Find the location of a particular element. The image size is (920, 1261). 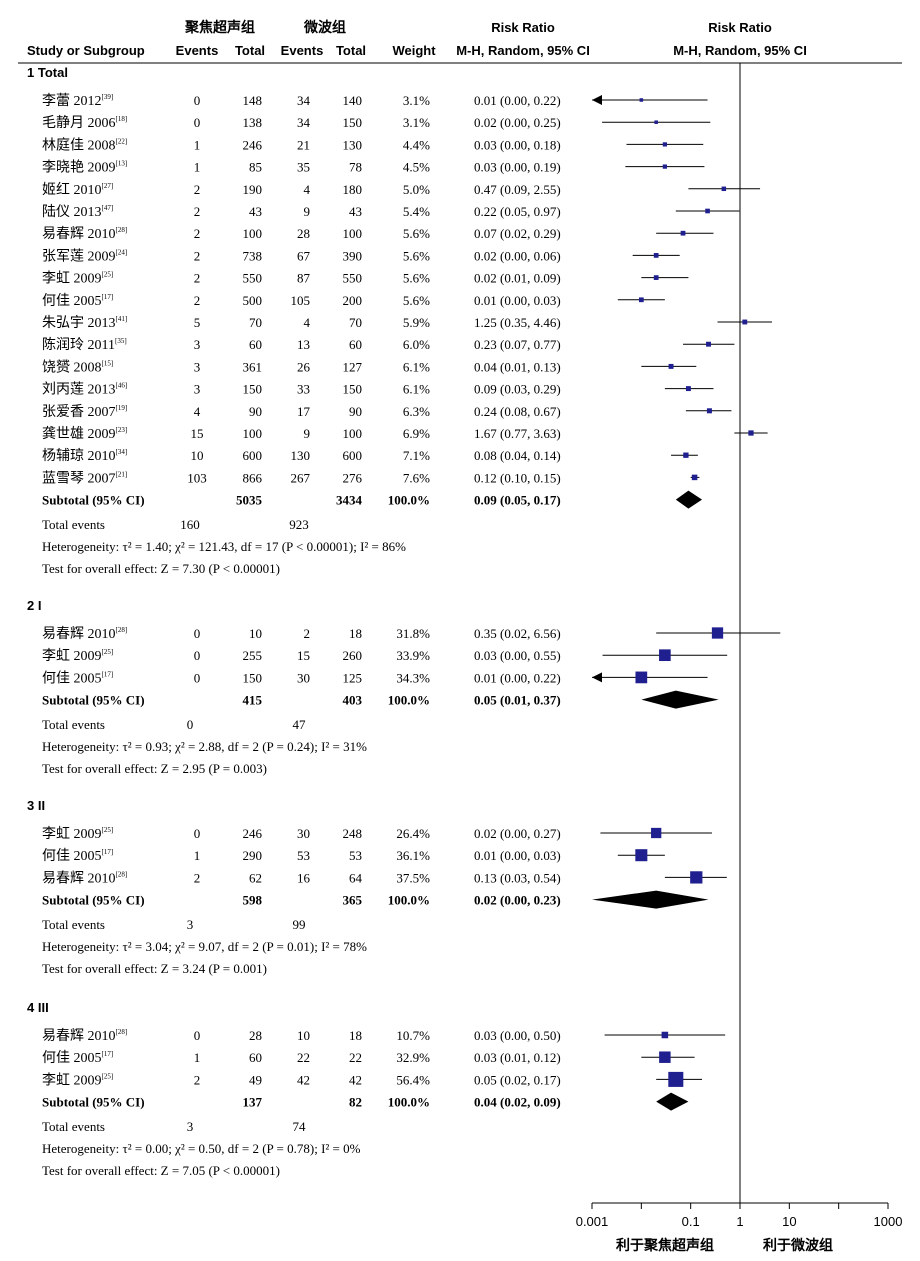

total-right: 140 is located at coordinates (353, 100).